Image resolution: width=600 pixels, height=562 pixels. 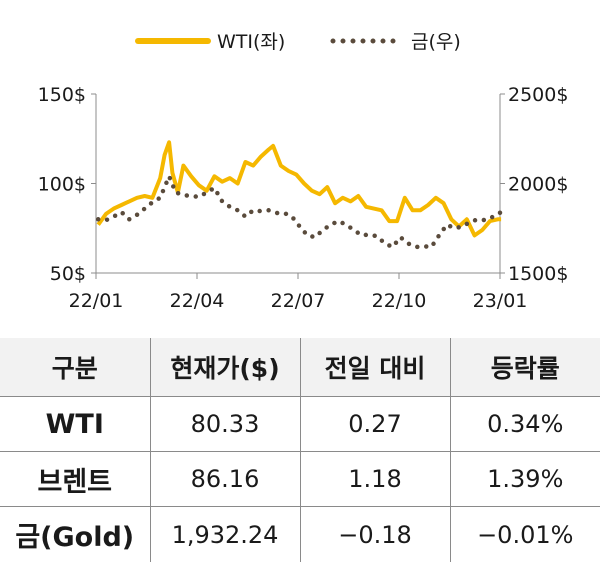 I want to click on table-row: WTI 80.33 0.27 0.34%, so click(x=300, y=424).